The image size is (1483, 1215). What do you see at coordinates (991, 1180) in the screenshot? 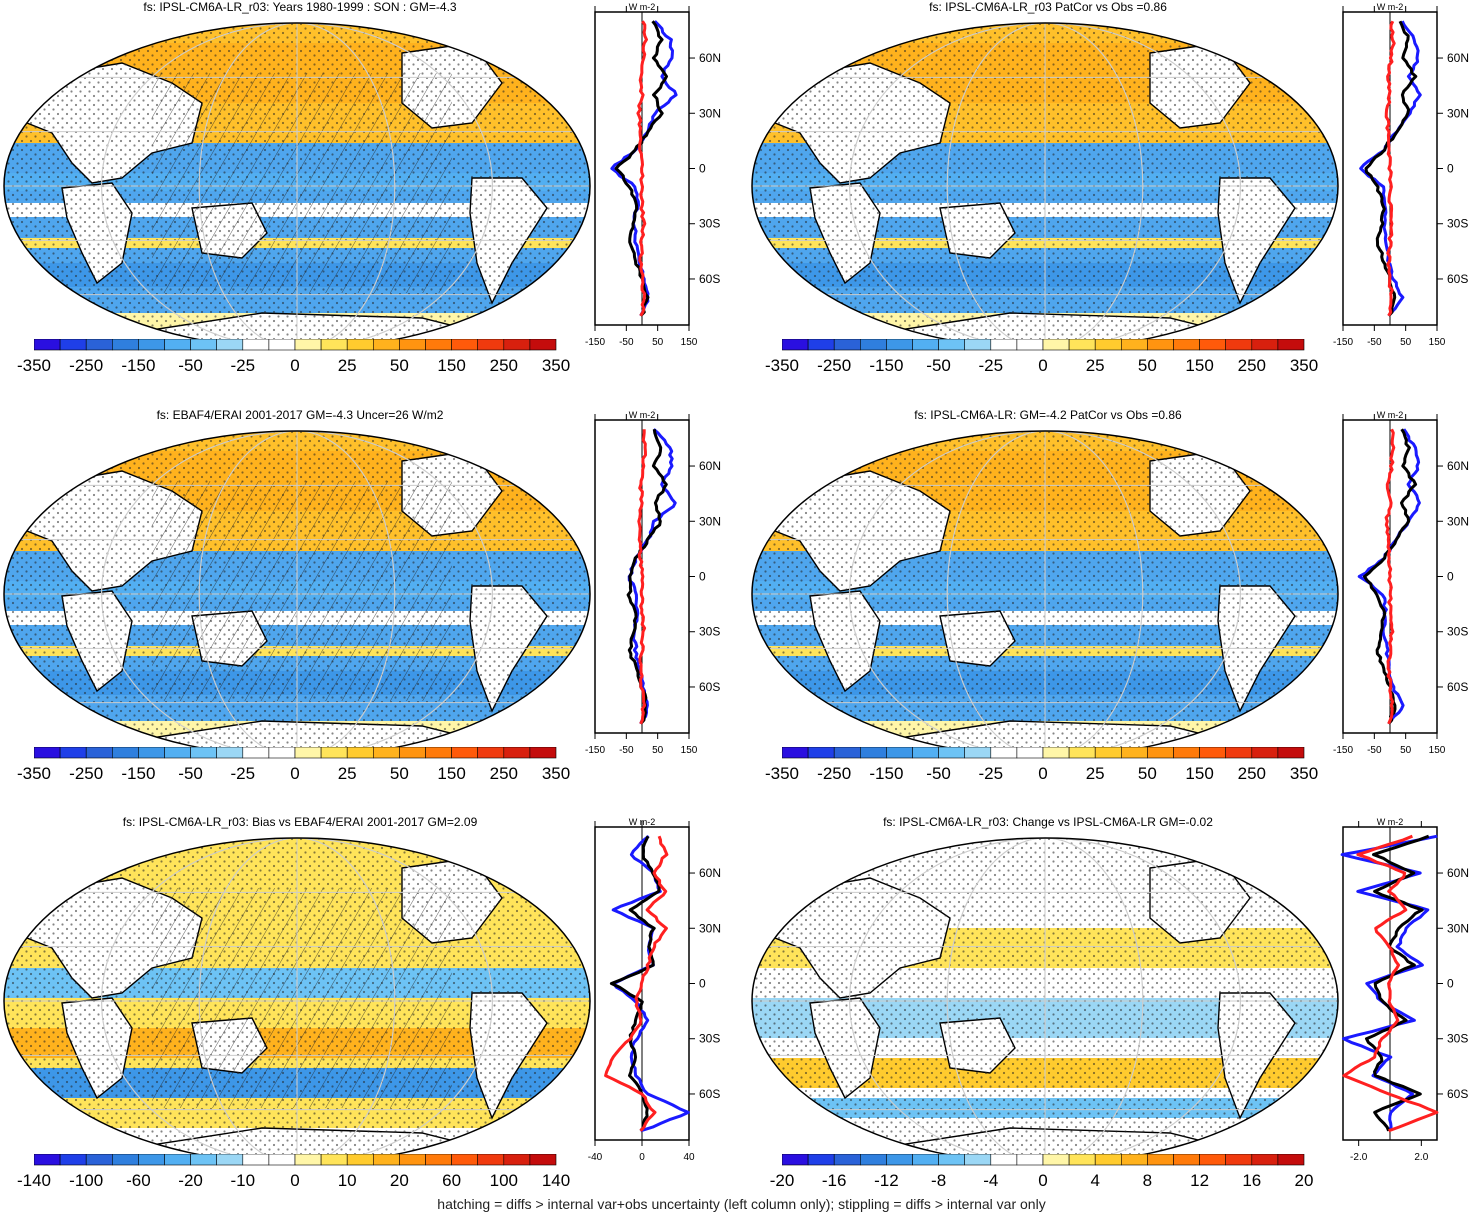
I see `colorbar-tick-label: -4` at bounding box center [991, 1180].